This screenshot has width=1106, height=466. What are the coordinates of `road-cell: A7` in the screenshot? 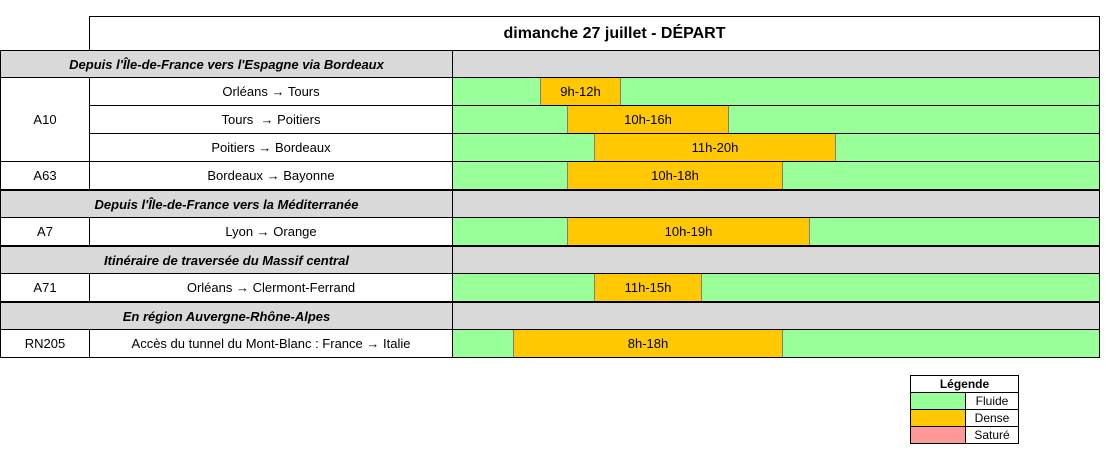 It's located at (44, 232).